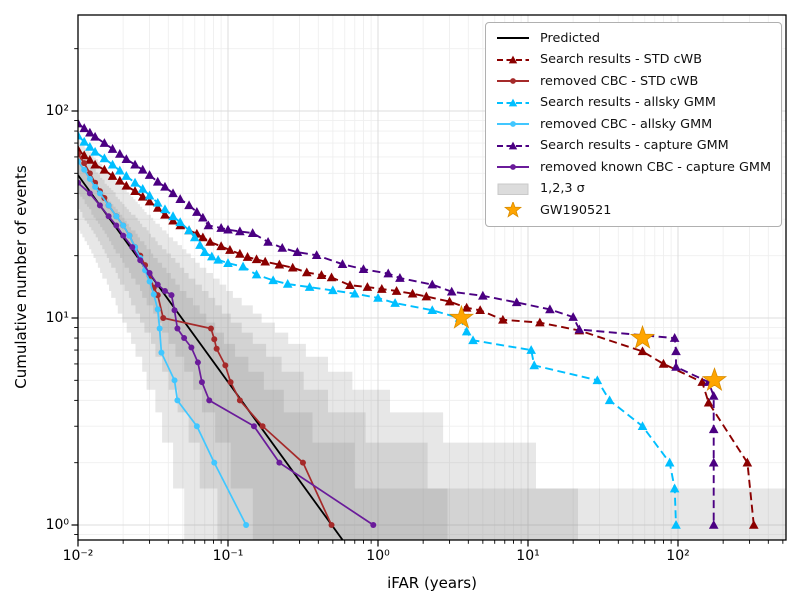 This screenshot has height=600, width=800. Describe the element at coordinates (21, 277) in the screenshot. I see `y-axis-label: Cumulative number of events` at that location.